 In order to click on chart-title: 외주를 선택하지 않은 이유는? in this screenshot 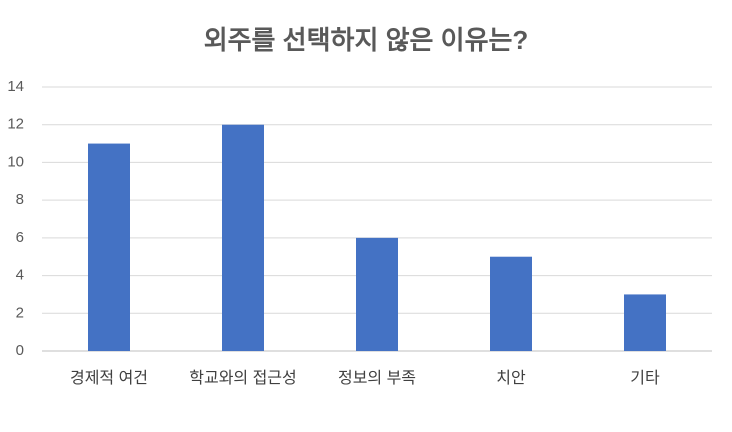, I will do `click(366, 40)`.